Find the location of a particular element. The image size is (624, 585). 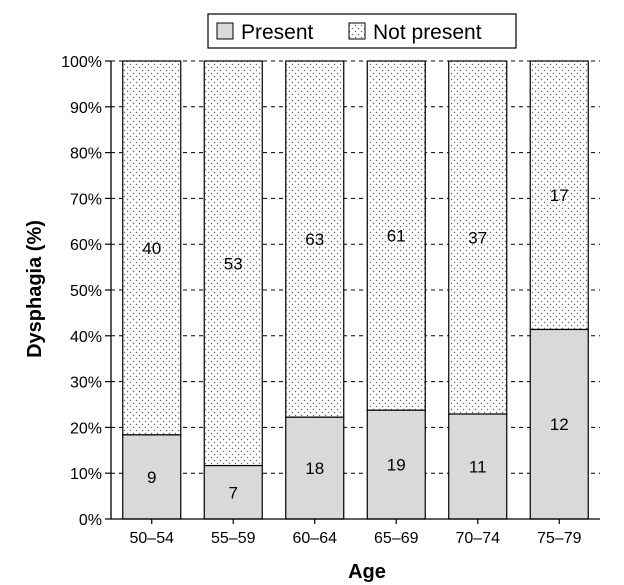

legend-swatch-present is located at coordinates (225, 31).